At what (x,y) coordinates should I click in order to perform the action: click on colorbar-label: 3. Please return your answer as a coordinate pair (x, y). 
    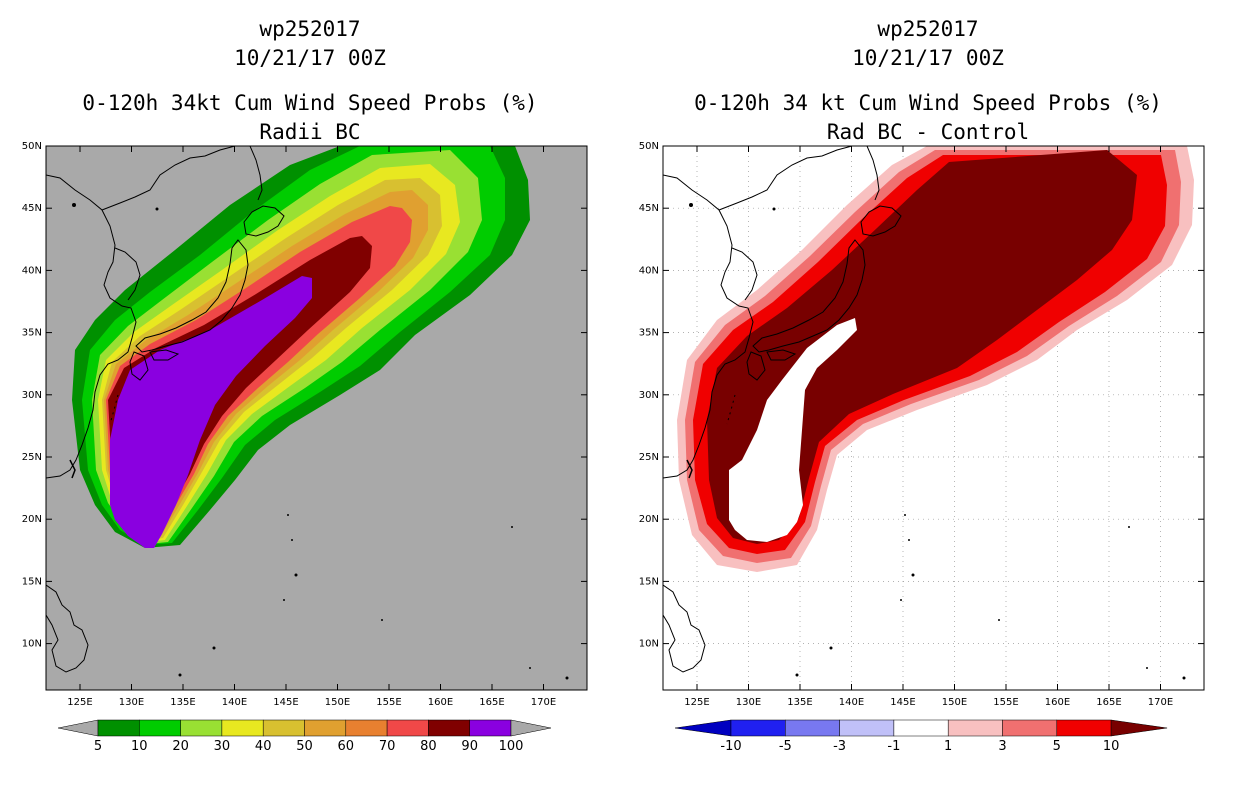
    Looking at the image, I should click on (1002, 746).